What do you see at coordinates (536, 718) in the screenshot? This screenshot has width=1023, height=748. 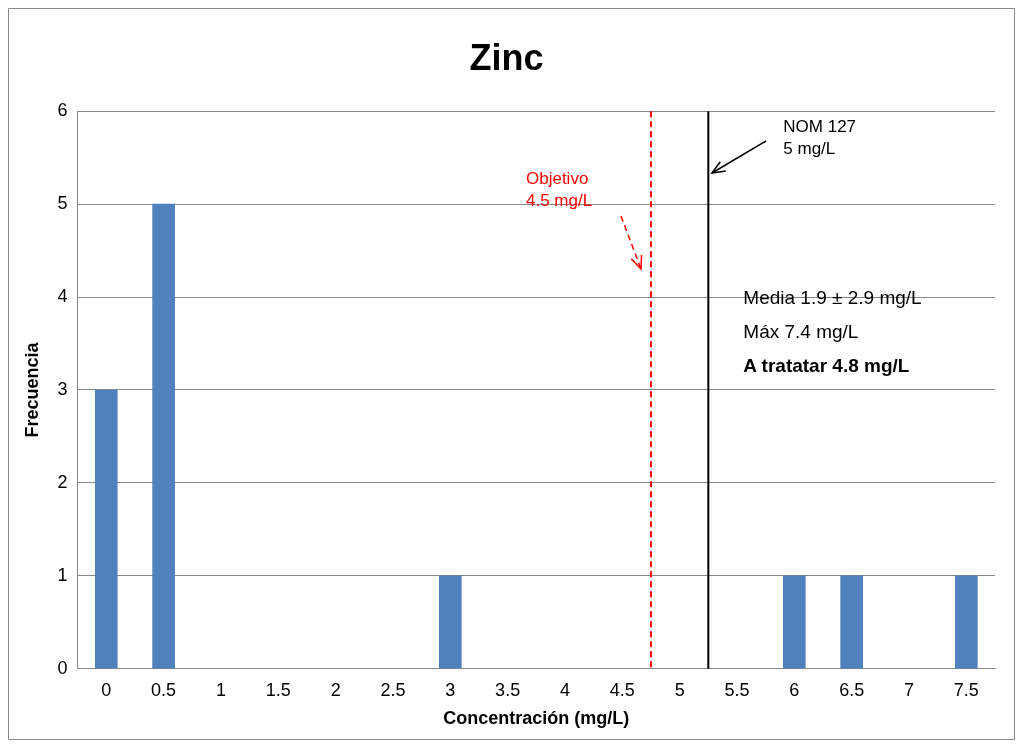 I see `x-axis-title: Concentración (mg/L)` at bounding box center [536, 718].